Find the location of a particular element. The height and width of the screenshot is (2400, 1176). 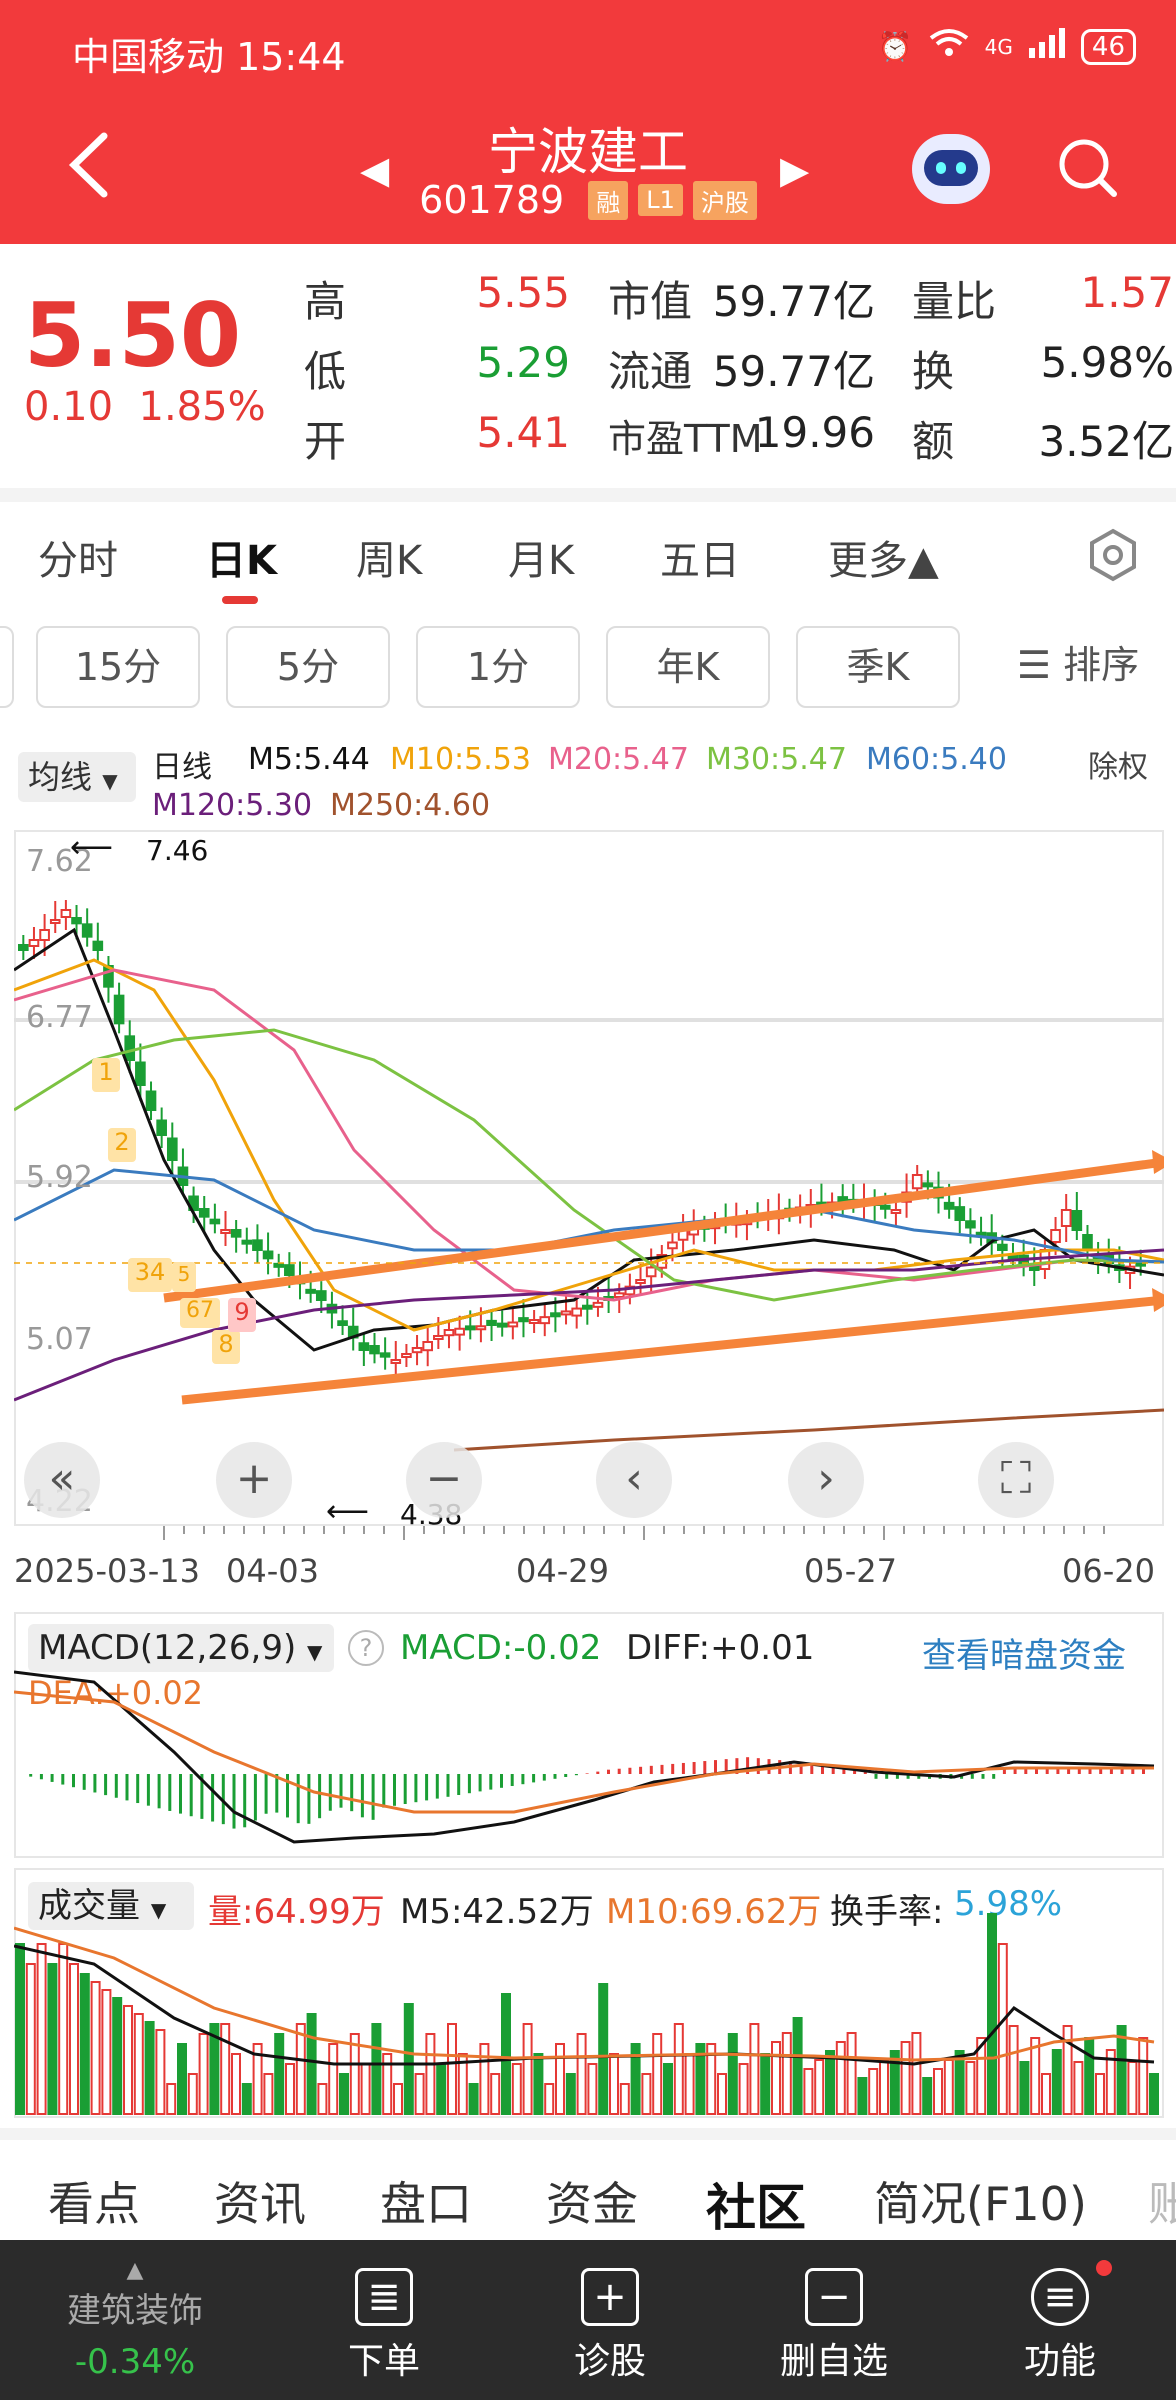

tab-highlights: 看点 is located at coordinates (94, 2204).